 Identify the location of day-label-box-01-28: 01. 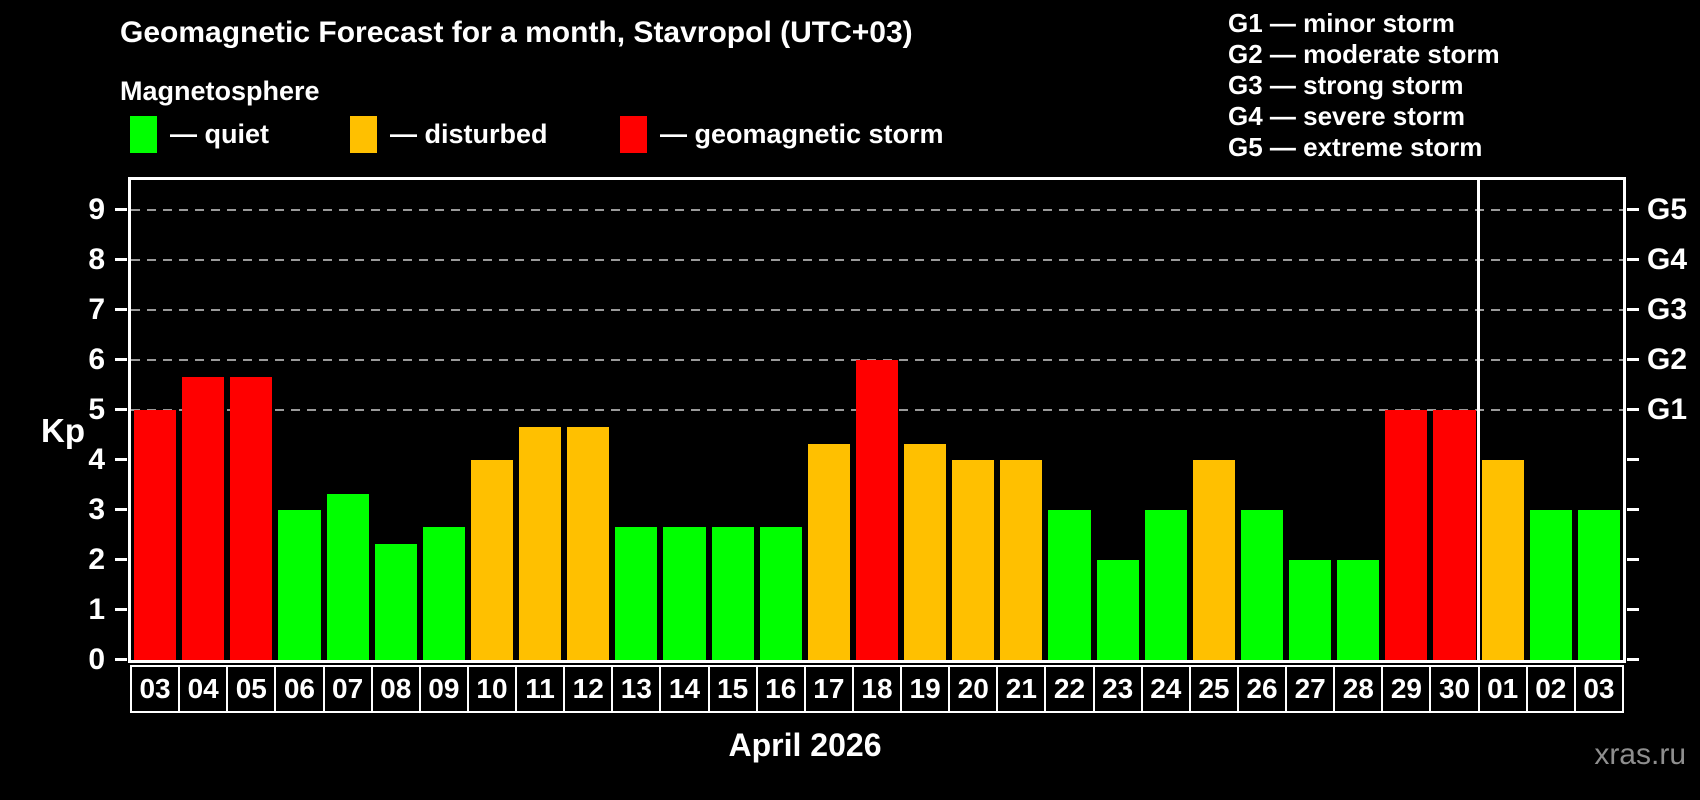
(1502, 689).